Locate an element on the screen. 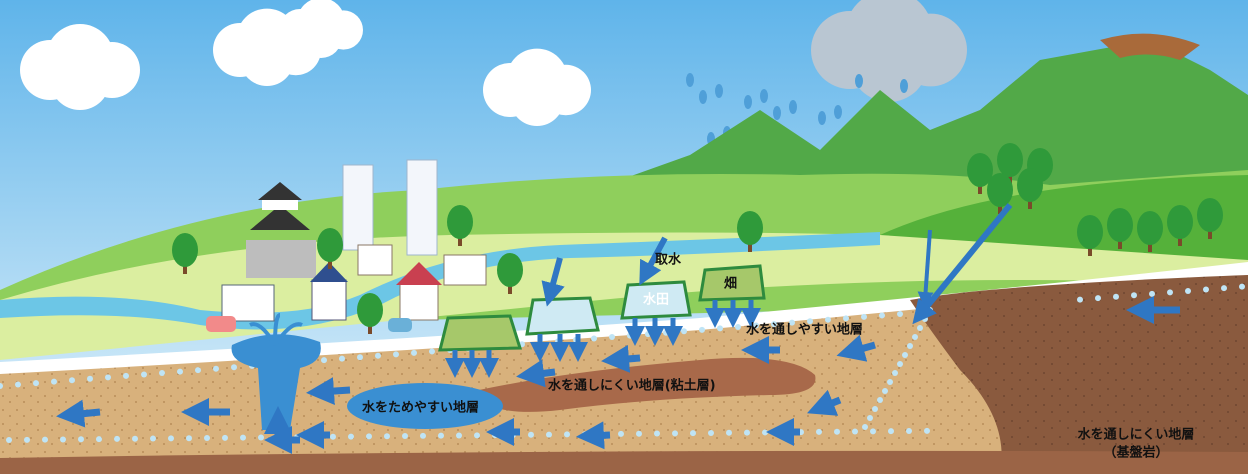 The width and height of the screenshot is (1248, 474). intake-label: 取水 is located at coordinates (668, 260).